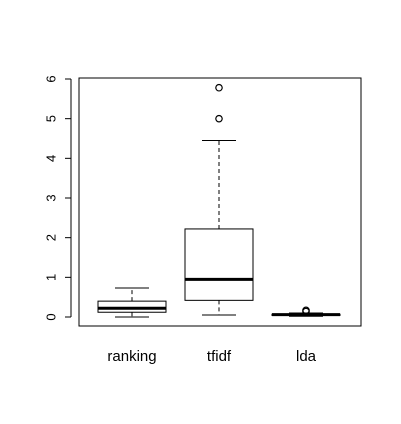 This screenshot has height=424, width=401. I want to click on x-axis: ranking tfidf lda, so click(211, 356).